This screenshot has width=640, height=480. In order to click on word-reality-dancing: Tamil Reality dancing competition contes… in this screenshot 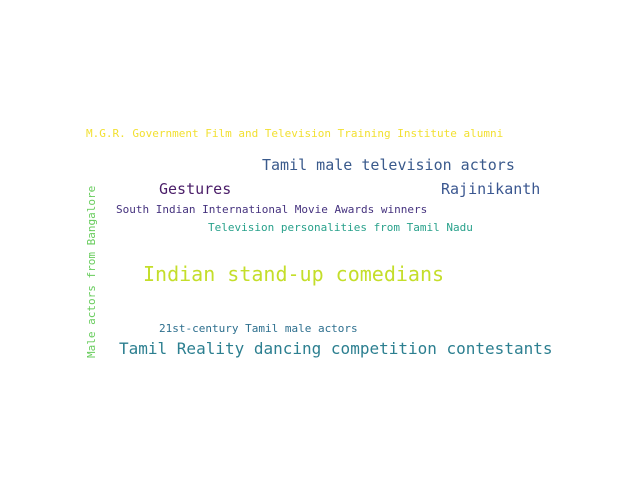, I will do `click(336, 348)`.